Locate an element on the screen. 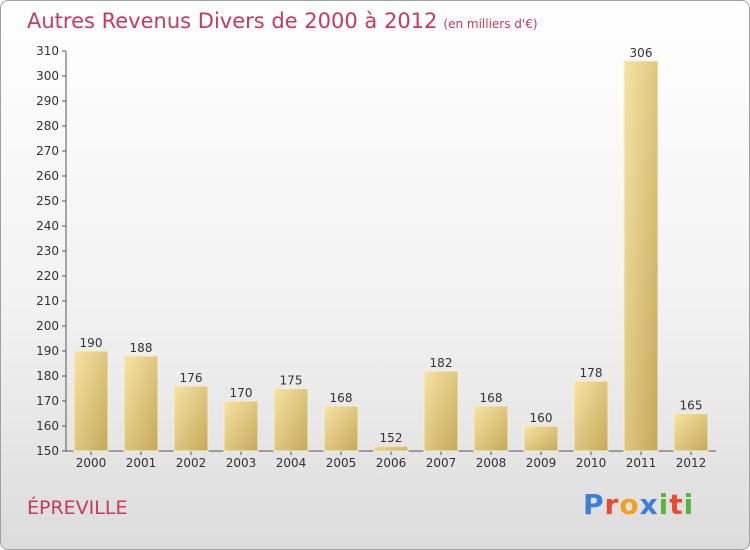 This screenshot has width=750, height=550. x-tick-label: 2007 is located at coordinates (441, 463).